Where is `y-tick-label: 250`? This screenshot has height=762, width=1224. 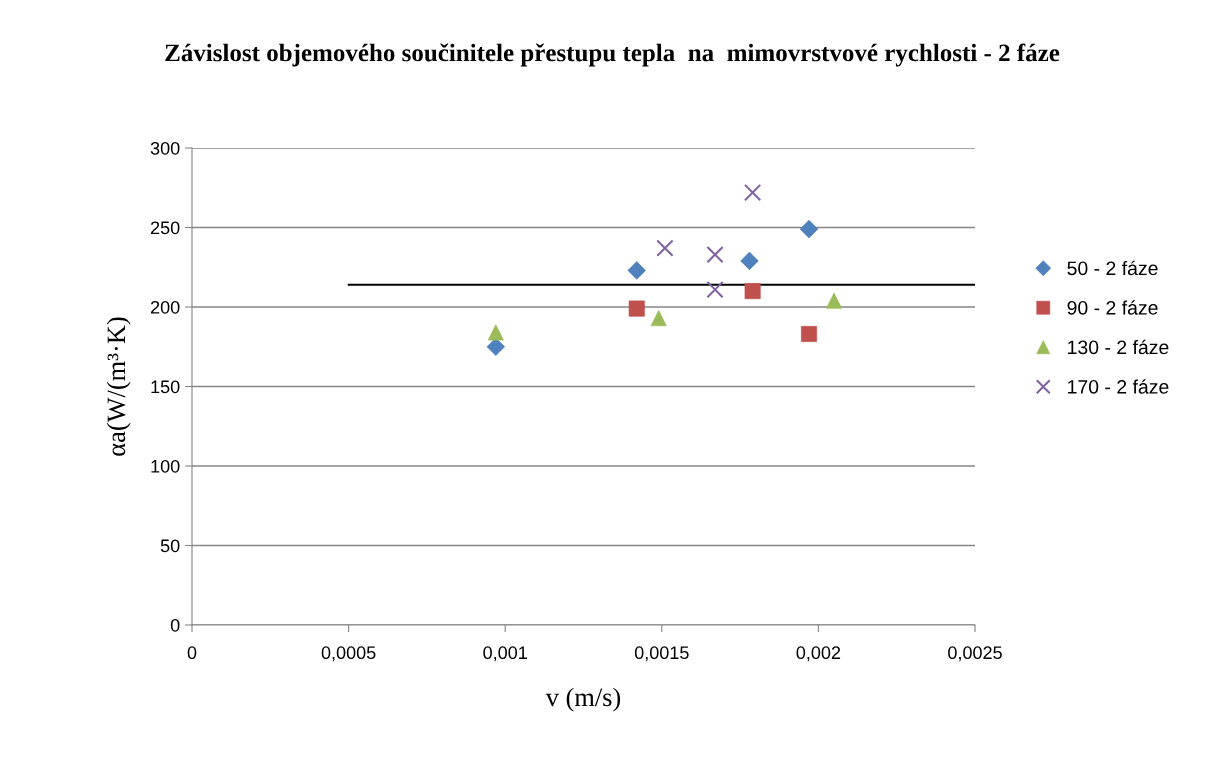
y-tick-label: 250 is located at coordinates (165, 228).